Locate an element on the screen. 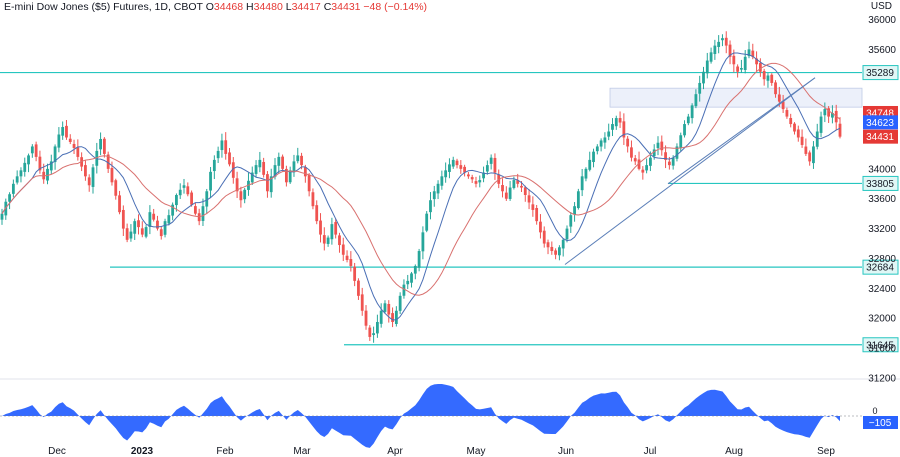 The height and width of the screenshot is (457, 900). high-value: 34480 is located at coordinates (268, 7).